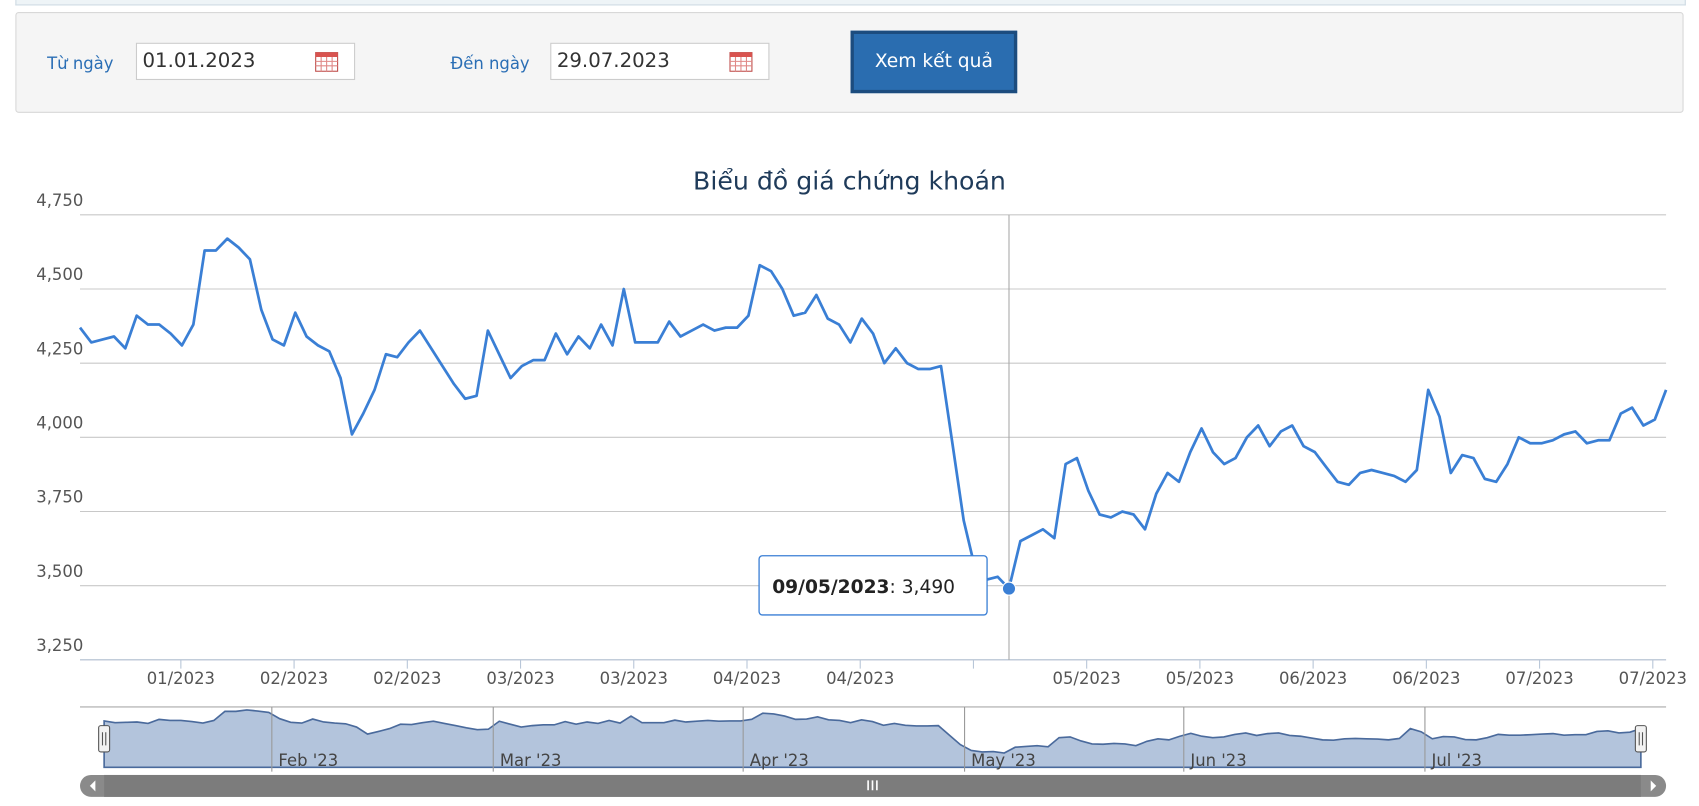 The height and width of the screenshot is (806, 1699). What do you see at coordinates (872, 739) in the screenshot?
I see `nav-area` at bounding box center [872, 739].